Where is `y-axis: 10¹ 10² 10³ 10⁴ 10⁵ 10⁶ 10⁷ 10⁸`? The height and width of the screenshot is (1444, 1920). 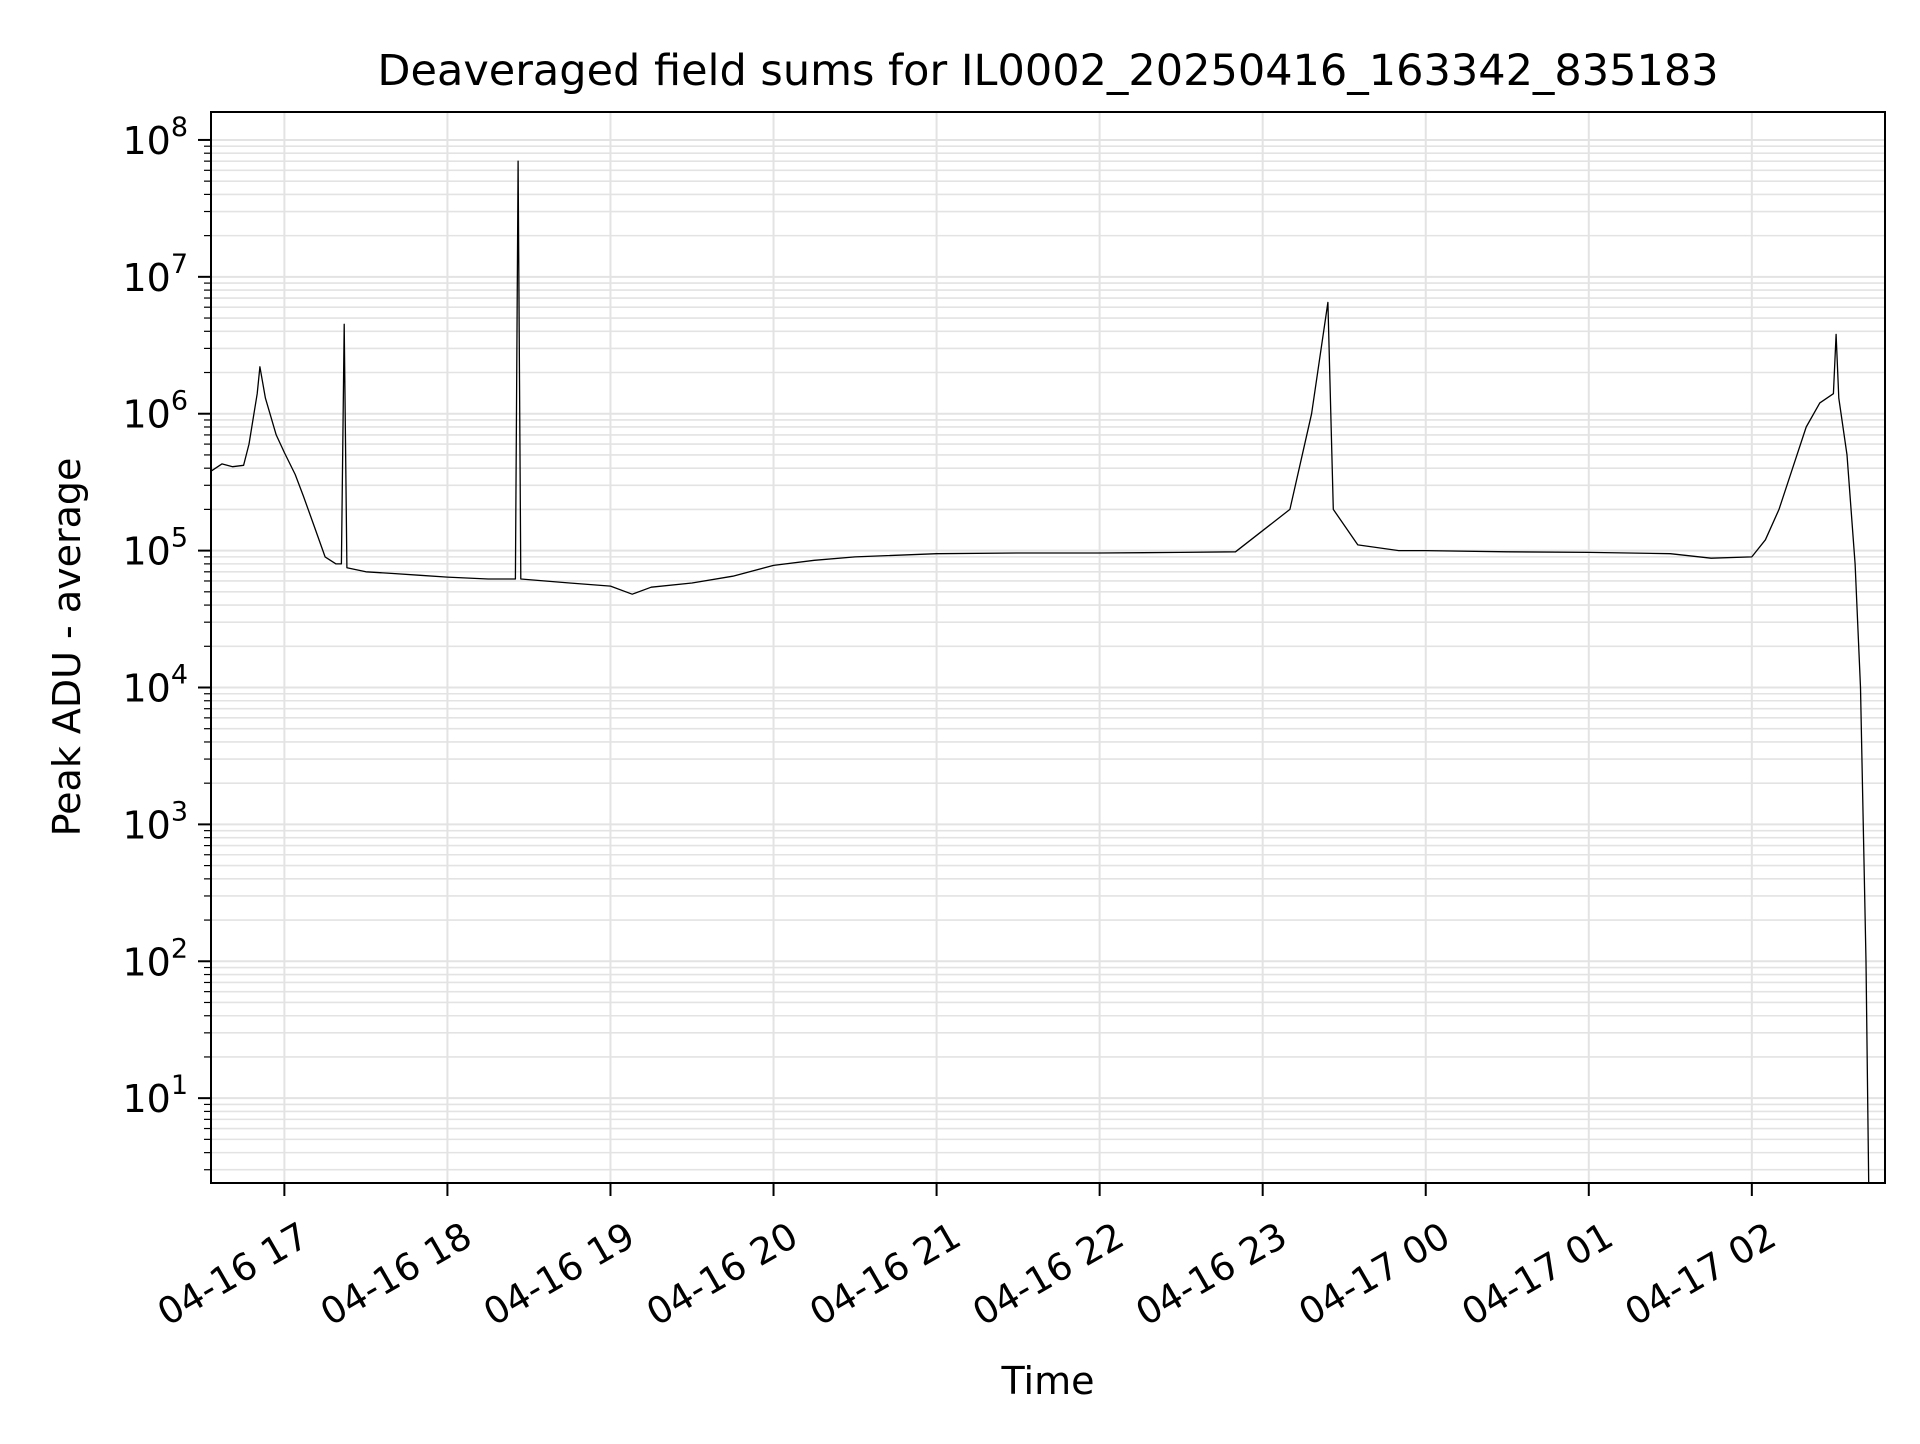 y-axis: 10¹ 10² 10³ 10⁴ 10⁵ 10⁶ 10⁷ 10⁸ is located at coordinates (166, 641).